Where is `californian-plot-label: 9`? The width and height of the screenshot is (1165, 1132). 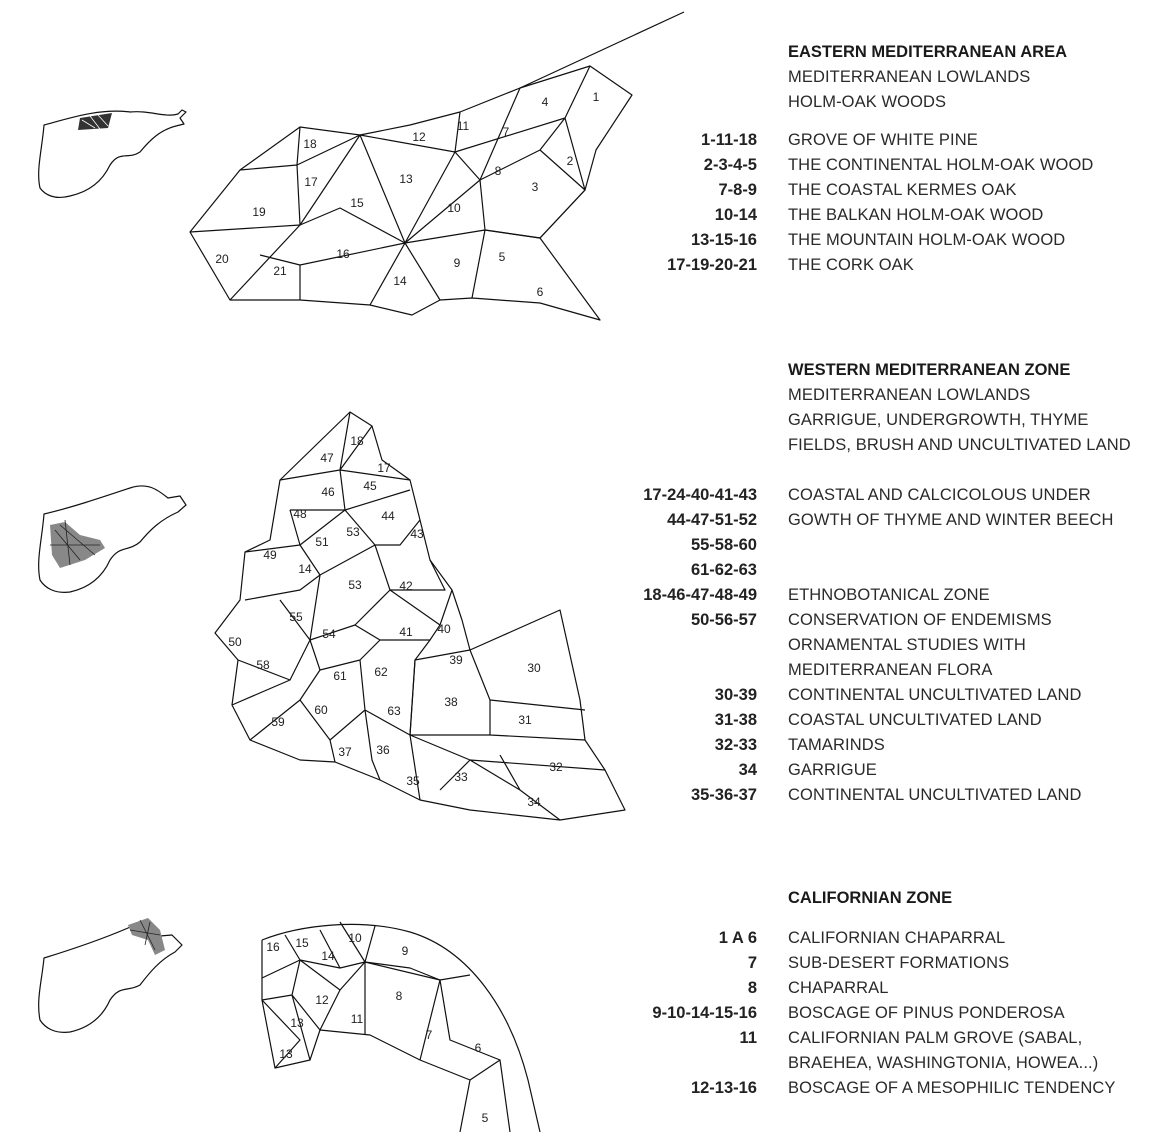
californian-plot-label: 9 is located at coordinates (405, 951).